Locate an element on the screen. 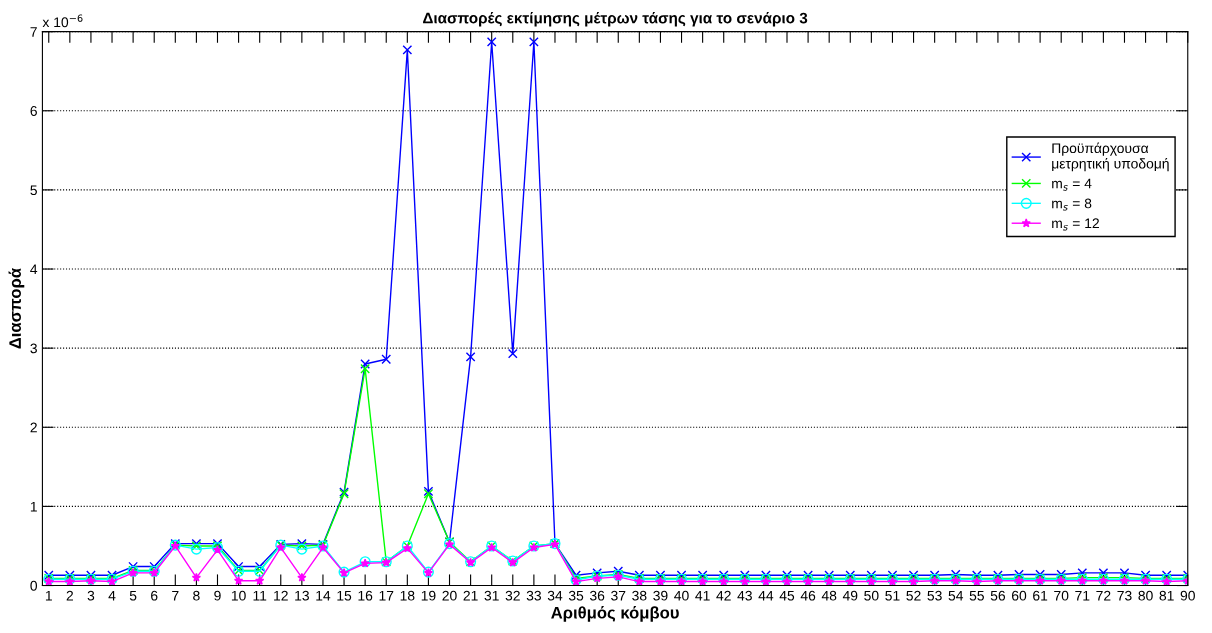 The height and width of the screenshot is (633, 1212). x-tick-label: 44 is located at coordinates (766, 595).